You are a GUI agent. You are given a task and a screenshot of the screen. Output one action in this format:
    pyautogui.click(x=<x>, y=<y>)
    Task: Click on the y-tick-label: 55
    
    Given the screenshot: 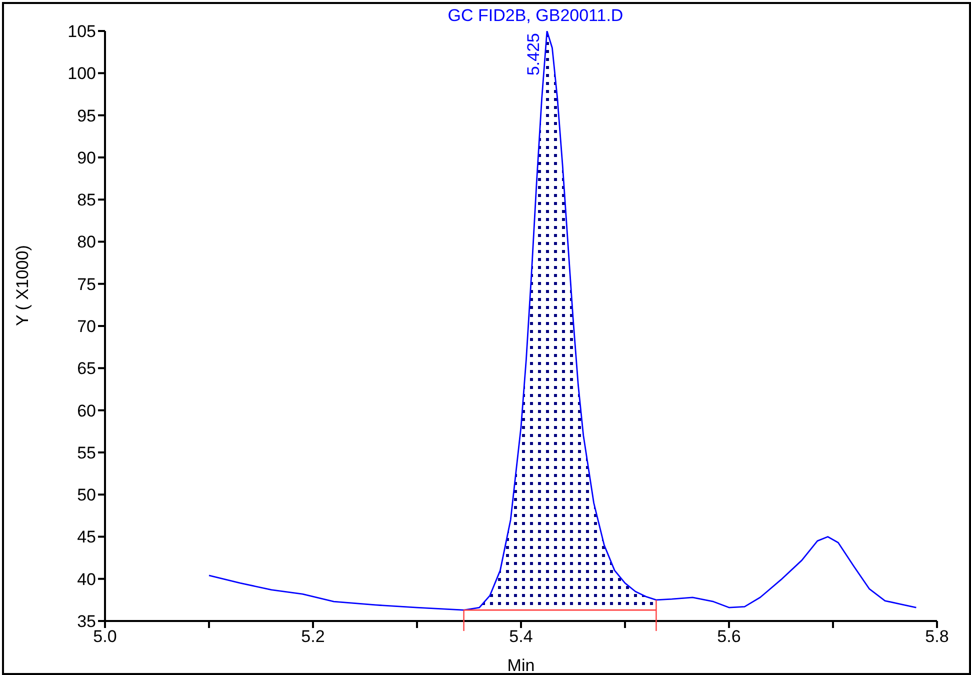 What is the action you would take?
    pyautogui.click(x=86, y=452)
    